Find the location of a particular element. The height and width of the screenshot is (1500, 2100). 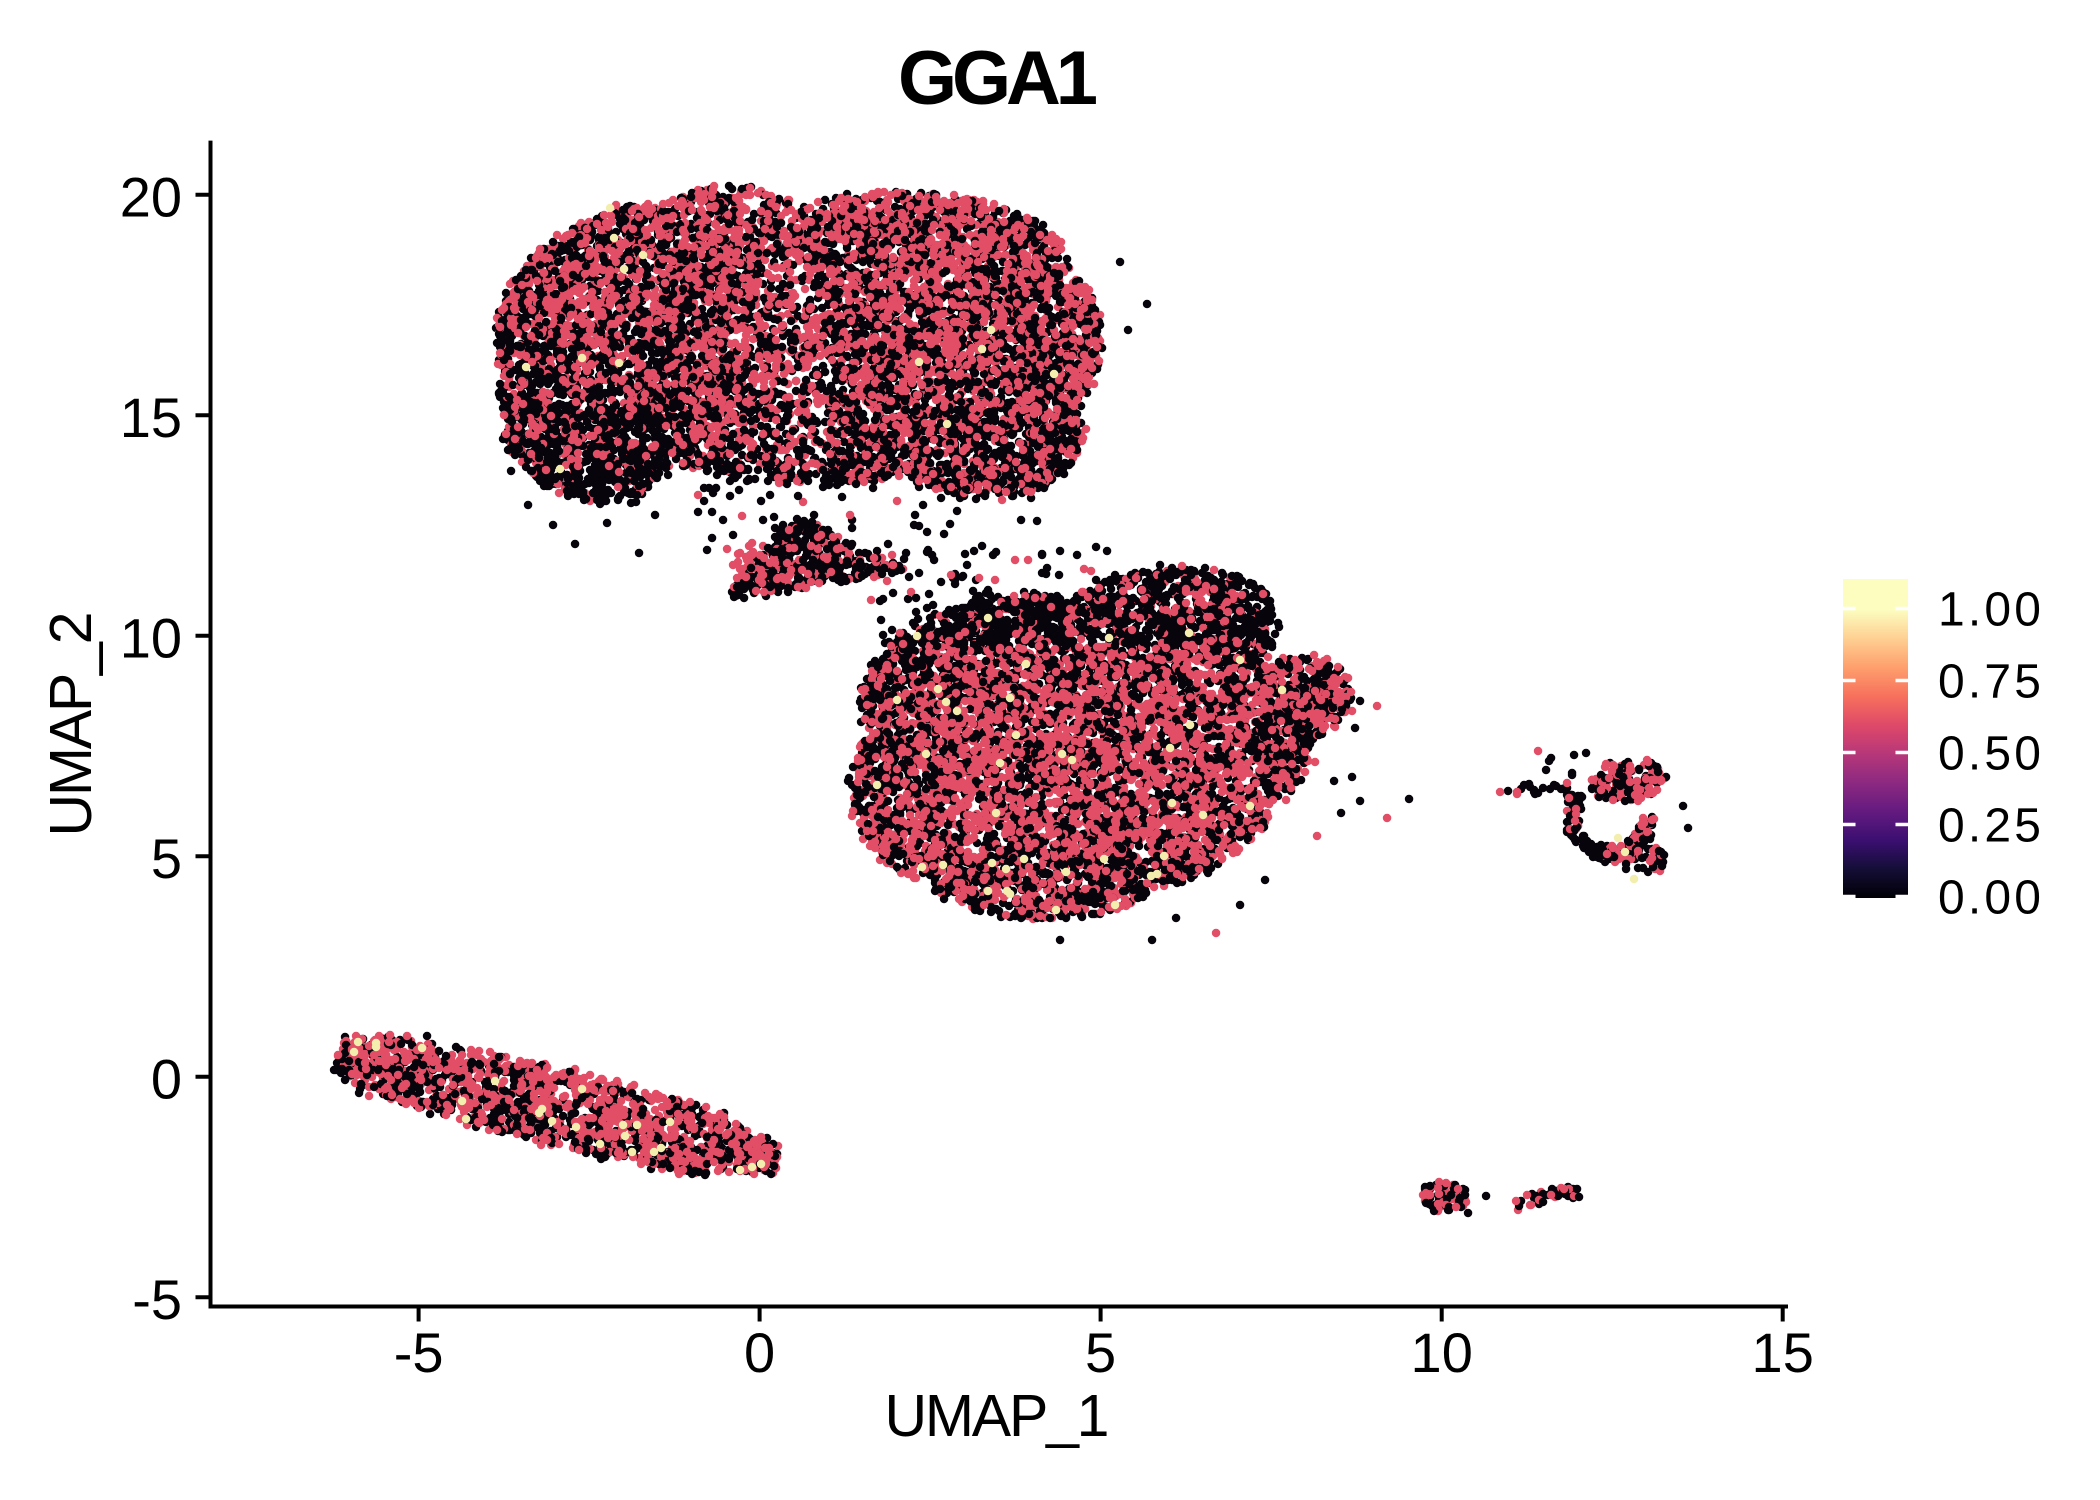

svg-text: 0.50 is located at coordinates (1989, 754).